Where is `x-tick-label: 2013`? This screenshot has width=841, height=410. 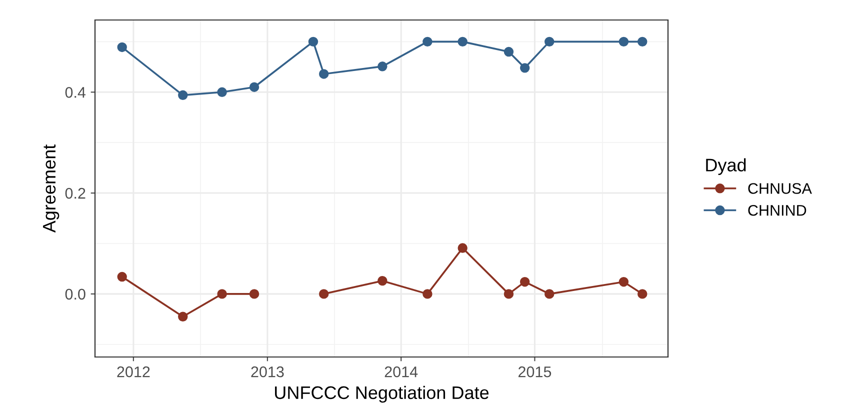 x-tick-label: 2013 is located at coordinates (267, 372).